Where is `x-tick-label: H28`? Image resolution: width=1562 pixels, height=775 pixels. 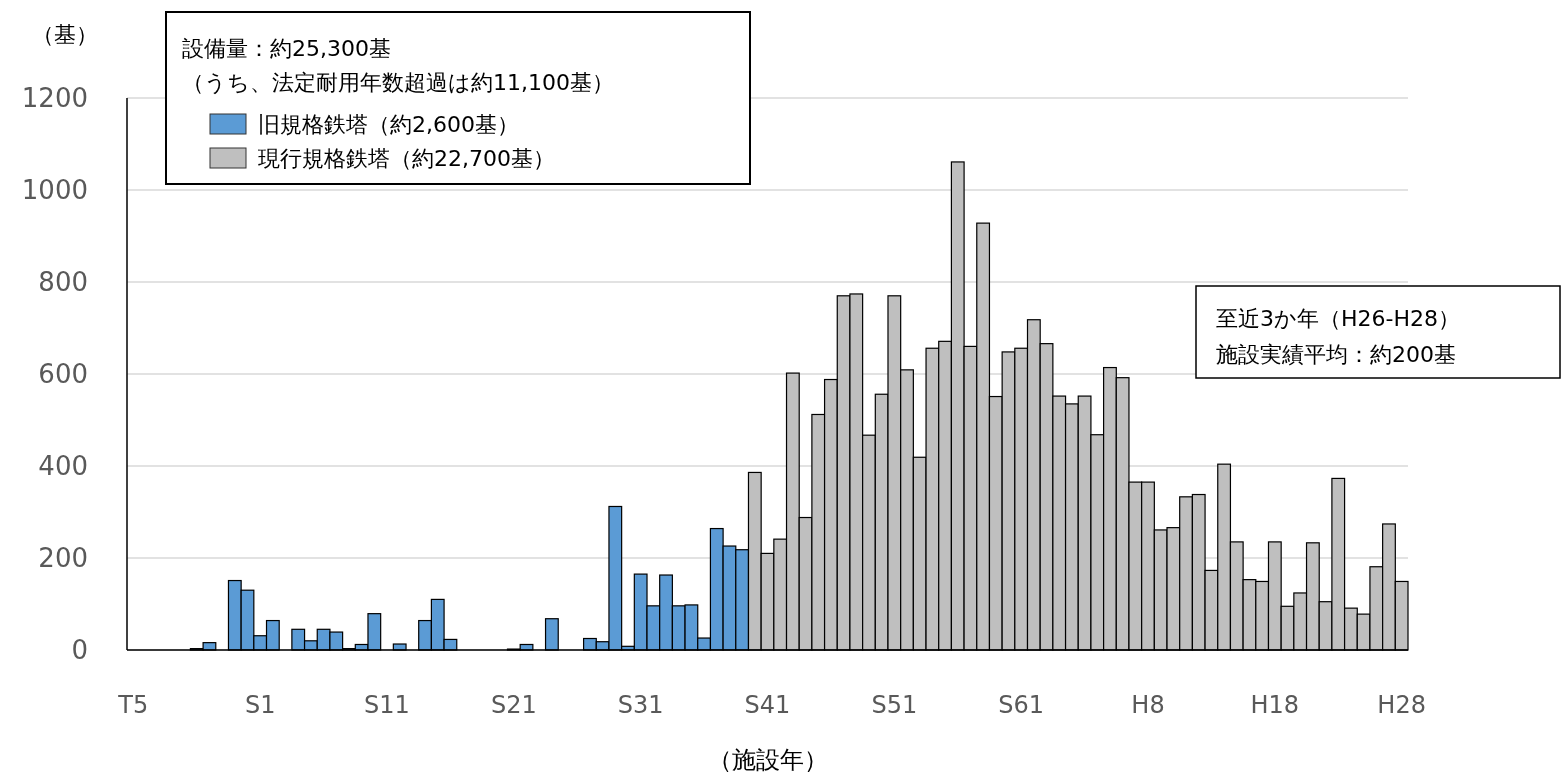
x-tick-label: H28 is located at coordinates (1401, 705).